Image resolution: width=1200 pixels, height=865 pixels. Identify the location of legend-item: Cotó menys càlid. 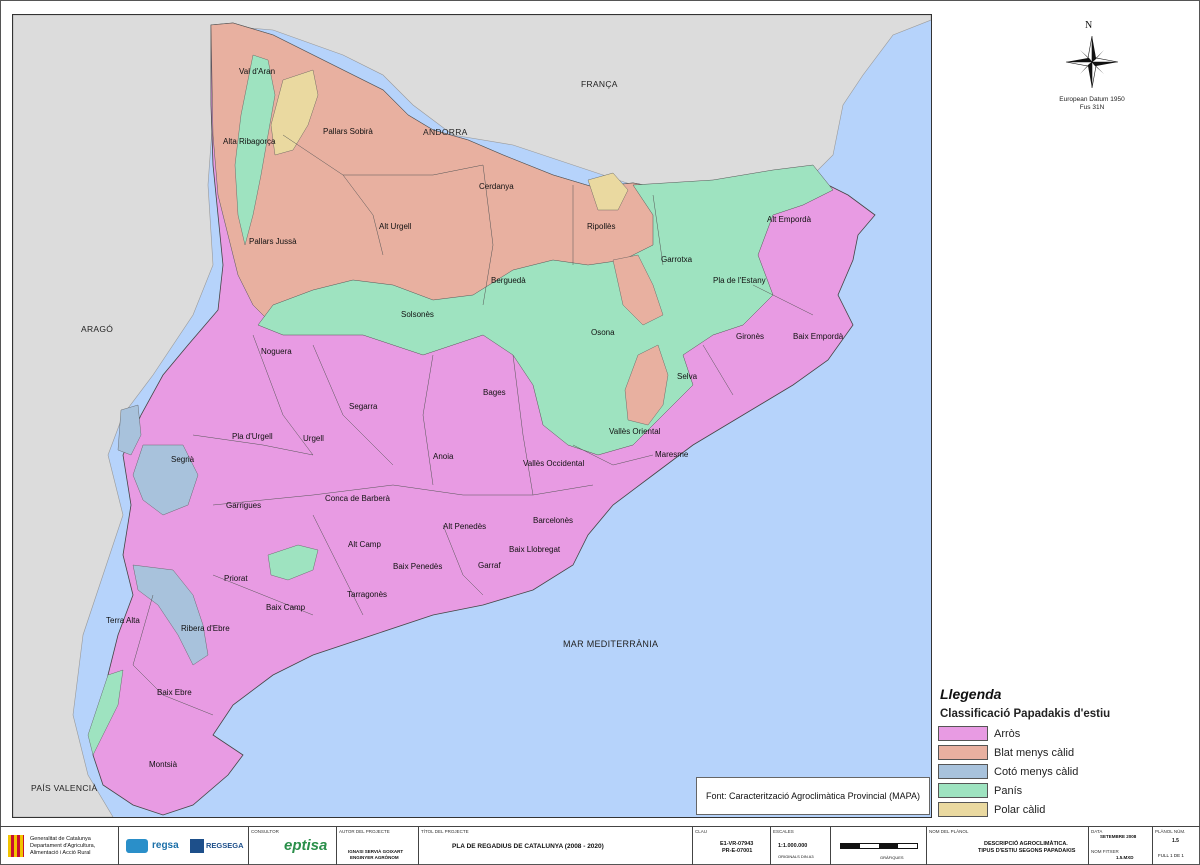
(1067, 771).